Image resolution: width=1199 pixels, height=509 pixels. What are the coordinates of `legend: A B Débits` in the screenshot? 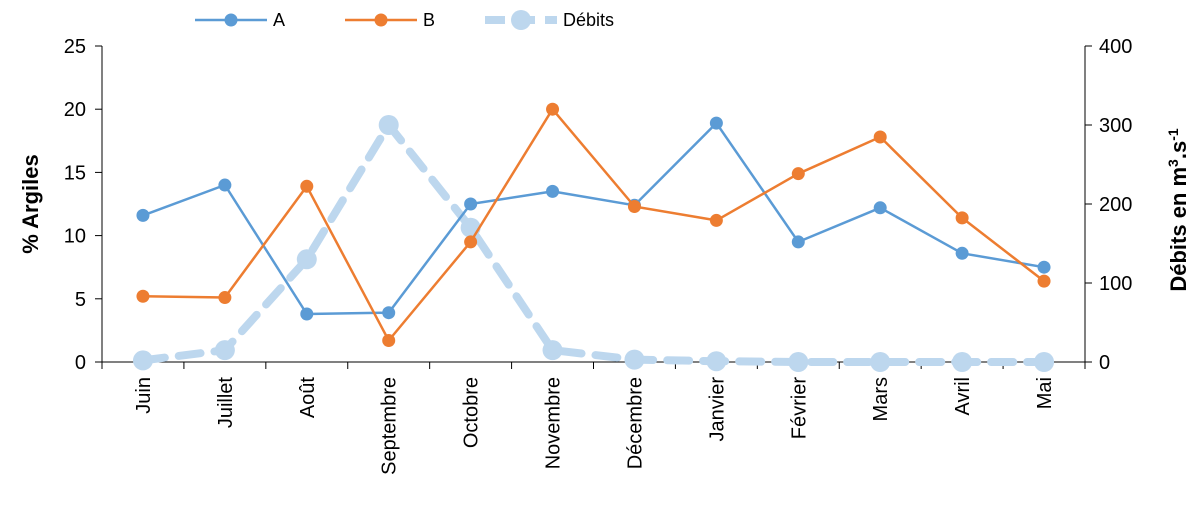 It's located at (404, 20).